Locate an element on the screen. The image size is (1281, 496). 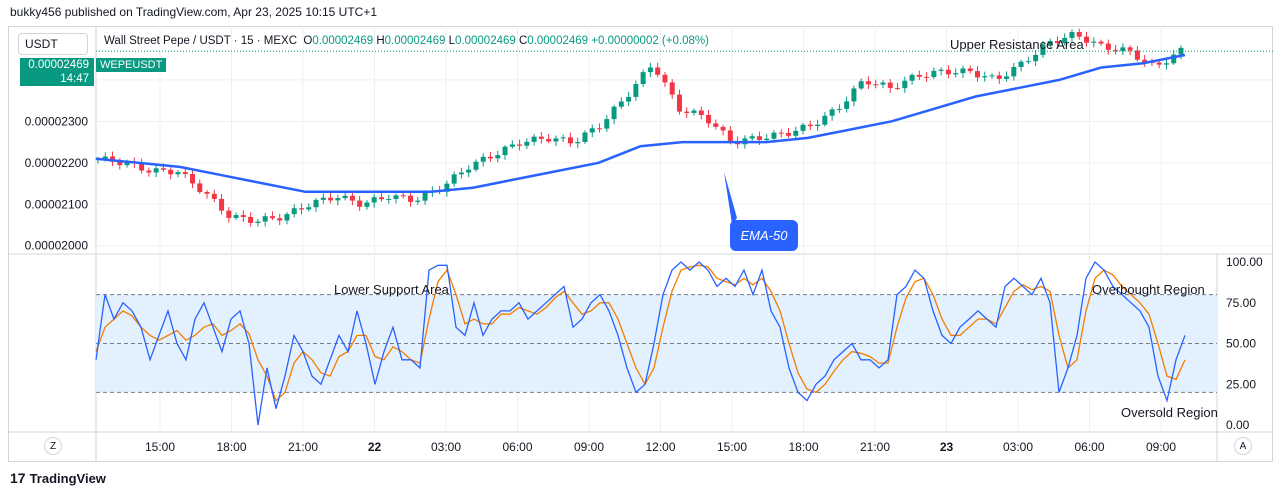
legend-symbol: Wall Street Pepe / USDT · 15 · MEXC is located at coordinates (201, 41).